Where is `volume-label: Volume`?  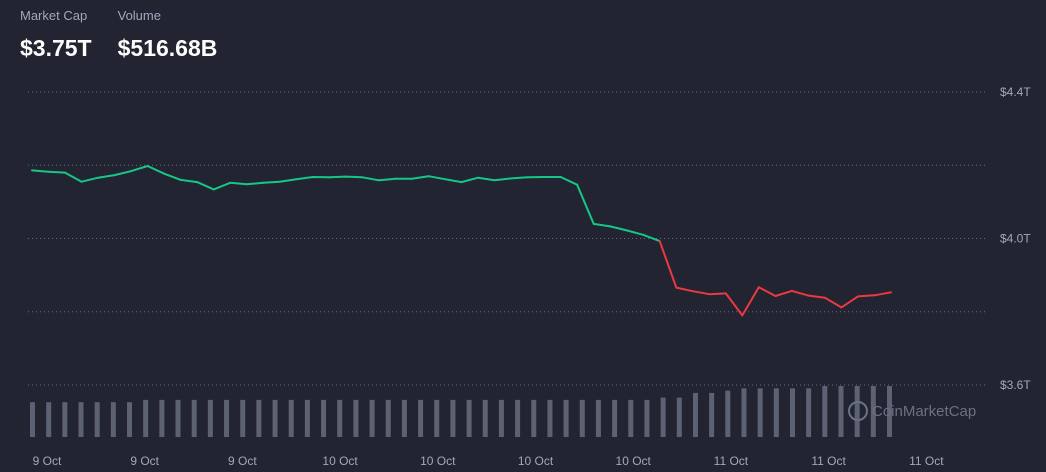 volume-label: Volume is located at coordinates (139, 15).